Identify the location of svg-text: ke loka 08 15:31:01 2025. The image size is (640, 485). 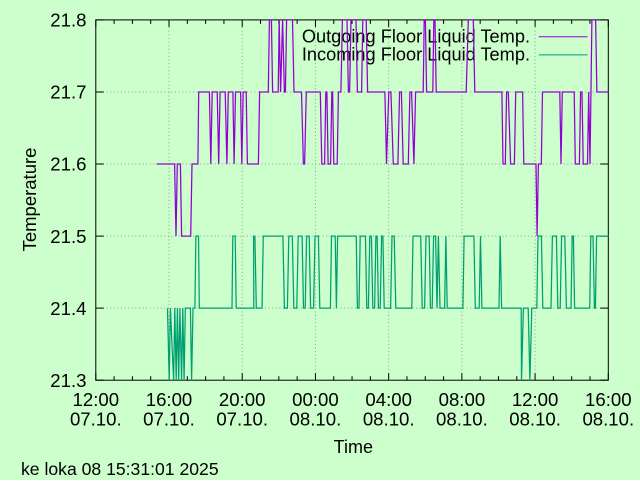
(120, 469).